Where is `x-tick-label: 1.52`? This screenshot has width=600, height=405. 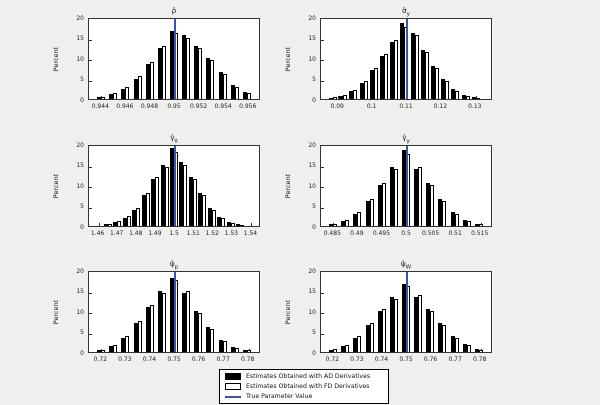 x-tick-label: 1.52 is located at coordinates (212, 233).